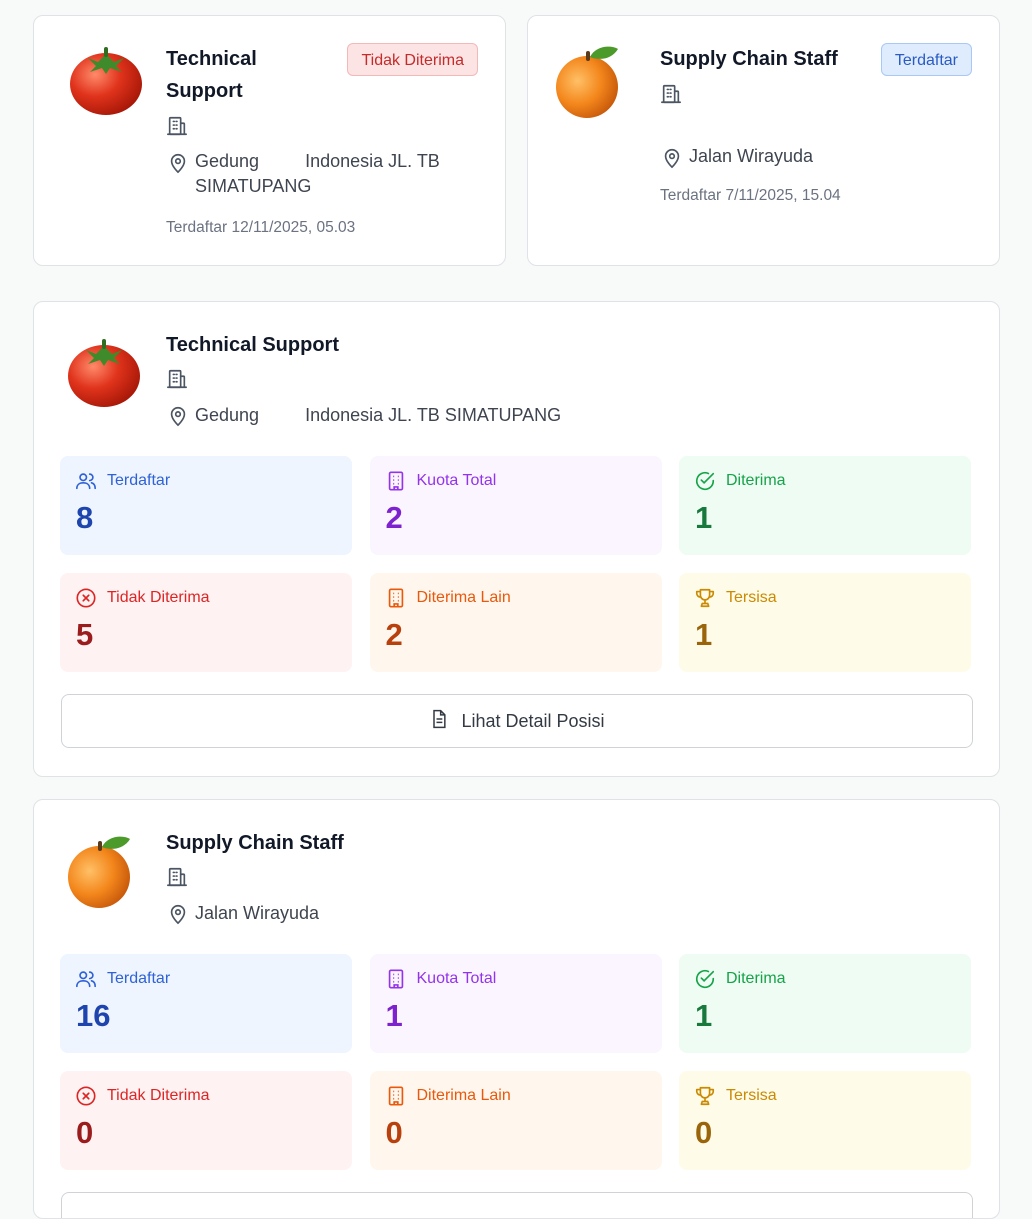 The image size is (1032, 1219). I want to click on stat-tile: Tidak Diterima 0, so click(206, 1120).